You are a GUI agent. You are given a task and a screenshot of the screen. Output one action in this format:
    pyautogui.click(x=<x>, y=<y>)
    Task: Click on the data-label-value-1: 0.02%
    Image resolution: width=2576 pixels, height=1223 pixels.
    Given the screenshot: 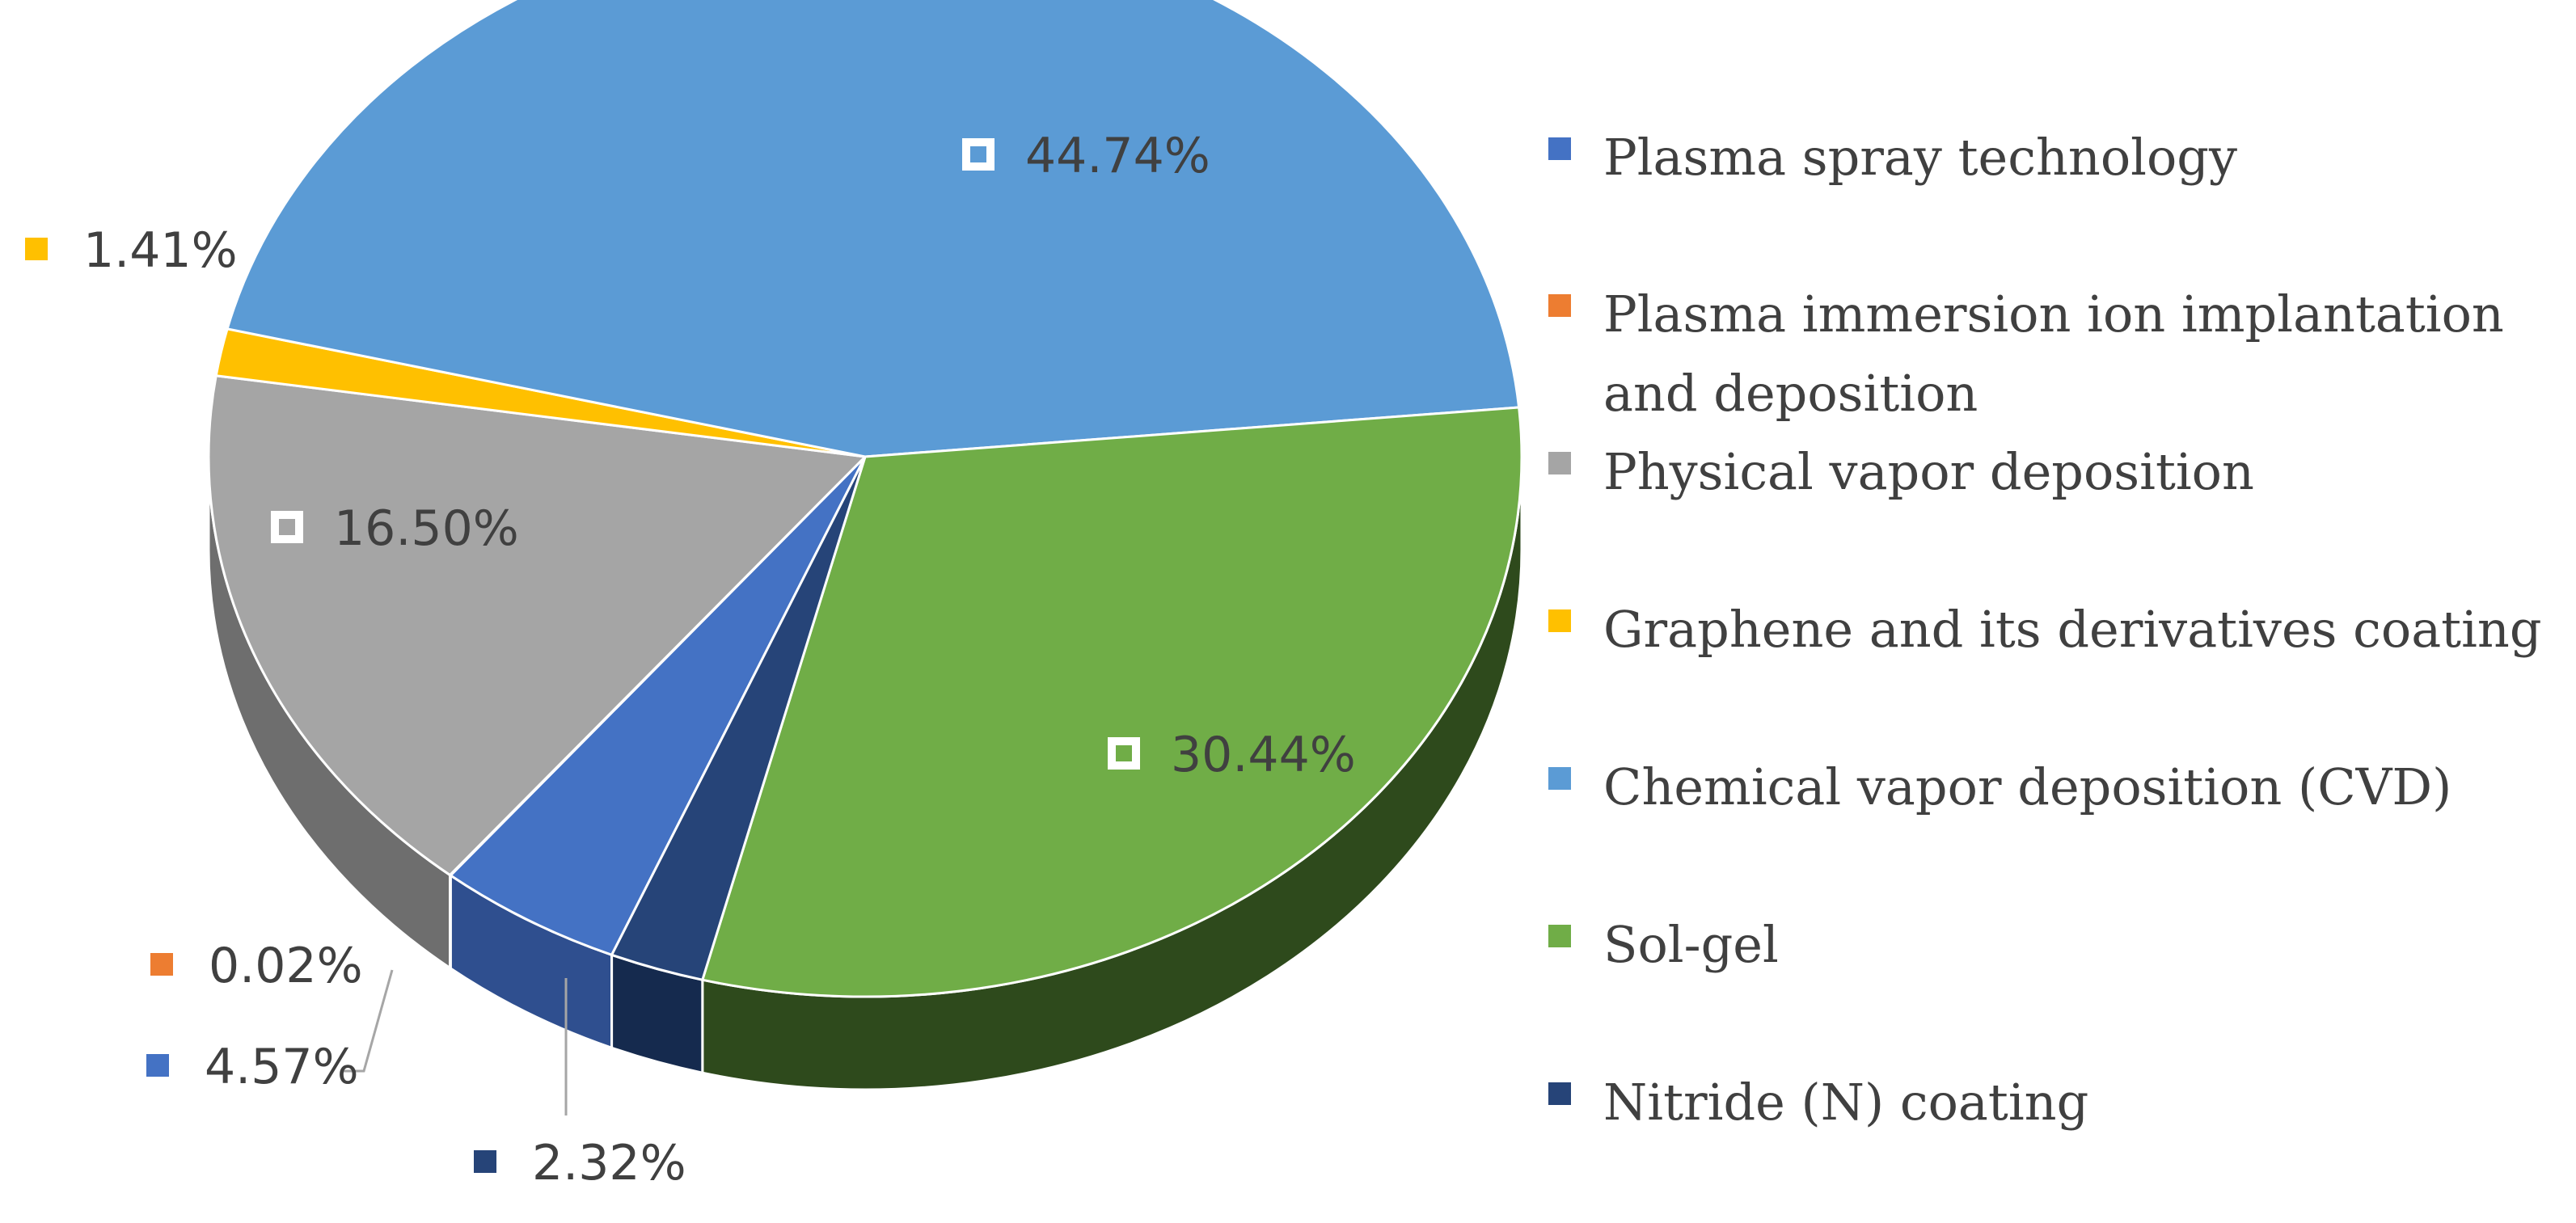 What is the action you would take?
    pyautogui.click(x=286, y=966)
    